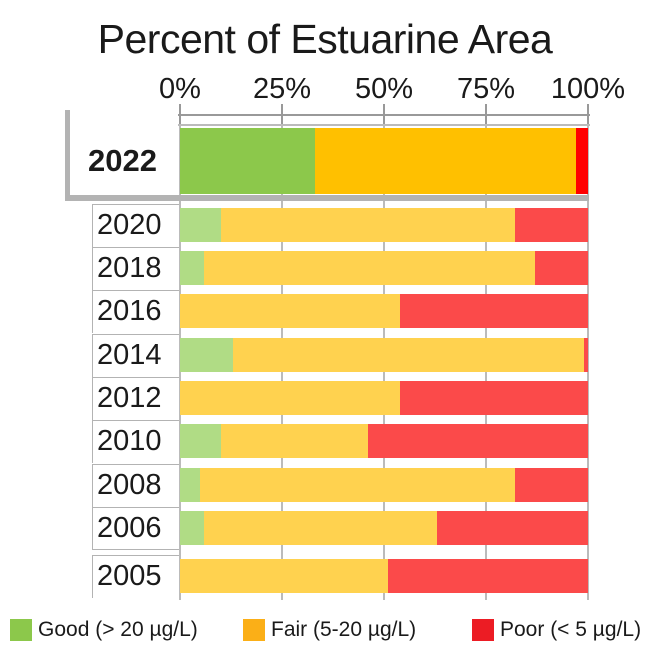 This screenshot has width=650, height=668. I want to click on bar-segment-fair-2022, so click(445, 161).